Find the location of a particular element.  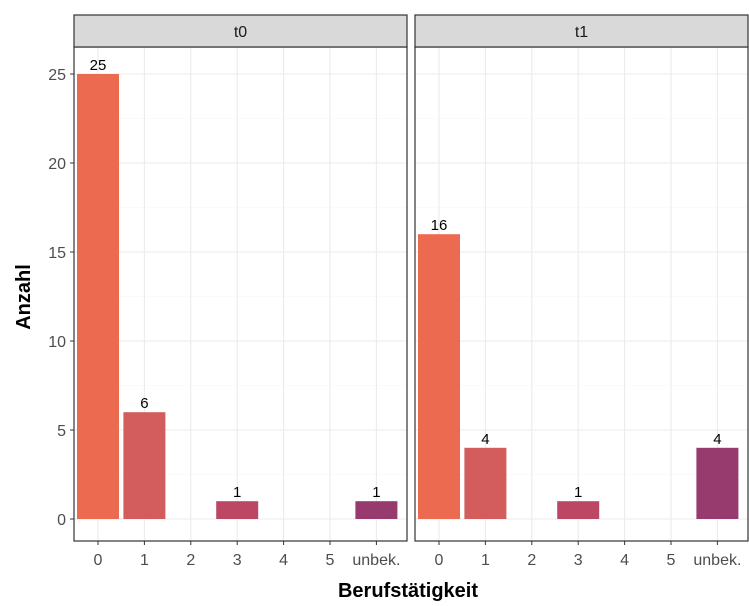

y-axis: 0 5 10 15 20 25 is located at coordinates (61, 298).